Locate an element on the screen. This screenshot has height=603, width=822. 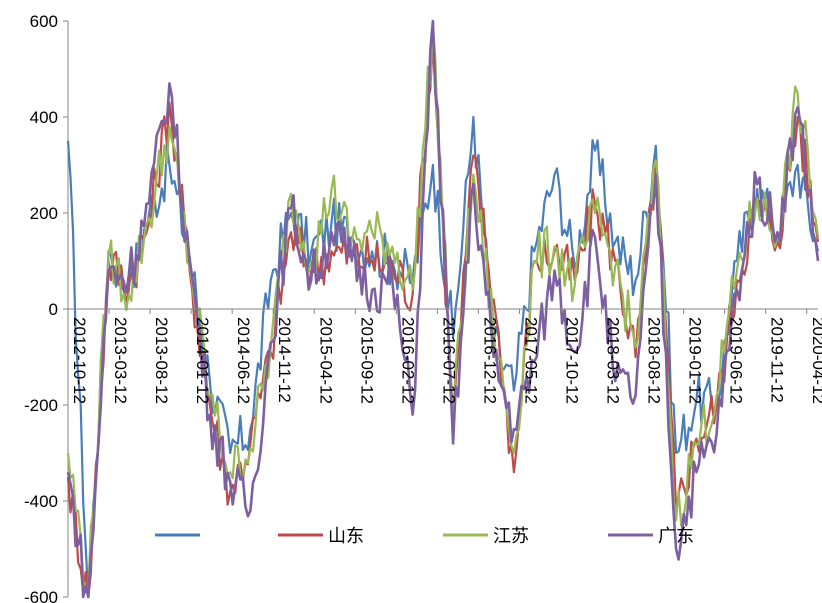
x-tick-label: 2019-11-12 is located at coordinates (777, 360).